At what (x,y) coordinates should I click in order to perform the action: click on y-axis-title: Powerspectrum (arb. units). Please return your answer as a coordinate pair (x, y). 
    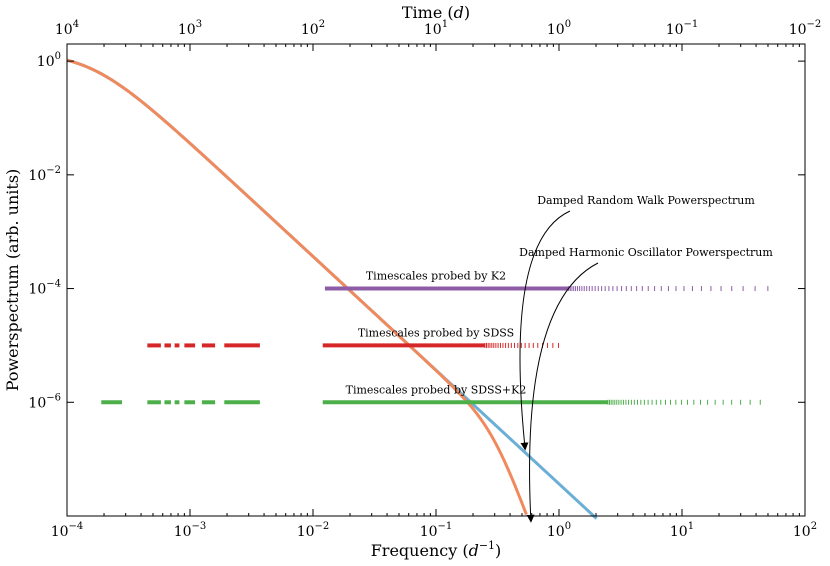
    Looking at the image, I should click on (12, 280).